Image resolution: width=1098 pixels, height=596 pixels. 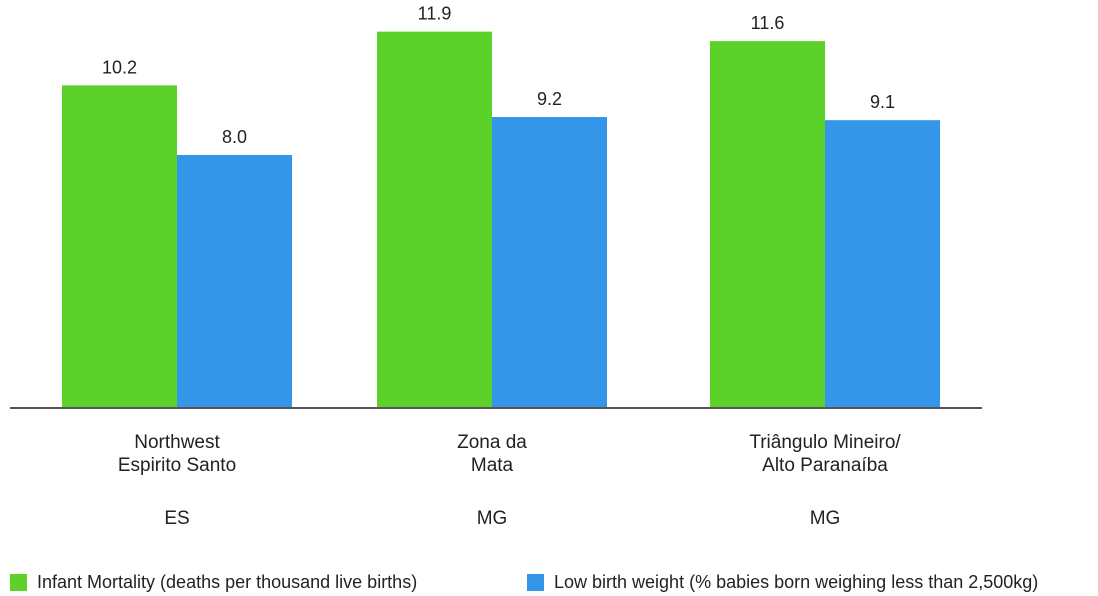 I want to click on data-label-low-birth-weight-2: 9.1, so click(x=882, y=102).